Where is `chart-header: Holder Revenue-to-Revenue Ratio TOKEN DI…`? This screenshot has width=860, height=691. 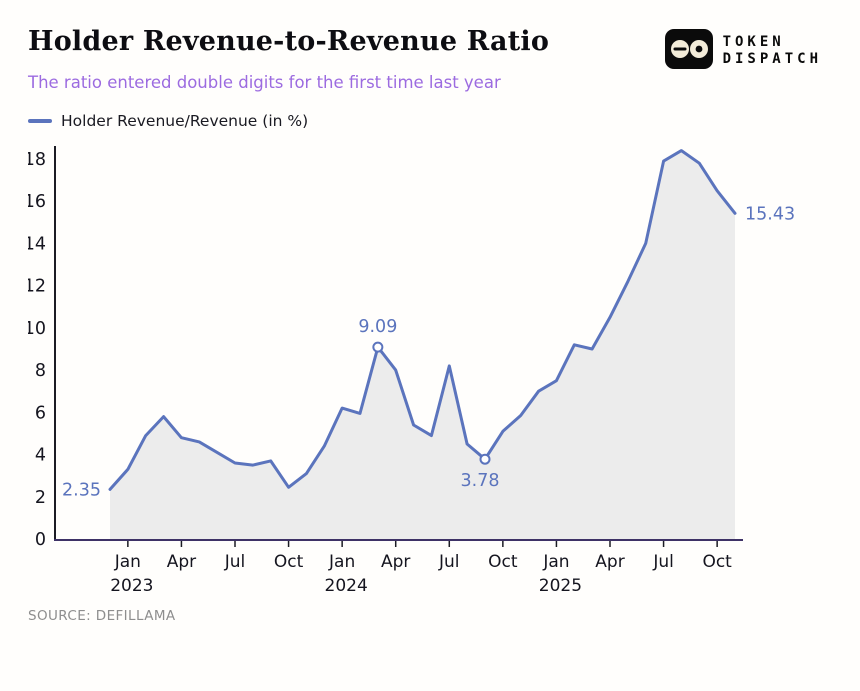 chart-header: Holder Revenue-to-Revenue Ratio TOKEN DI… is located at coordinates (429, 59).